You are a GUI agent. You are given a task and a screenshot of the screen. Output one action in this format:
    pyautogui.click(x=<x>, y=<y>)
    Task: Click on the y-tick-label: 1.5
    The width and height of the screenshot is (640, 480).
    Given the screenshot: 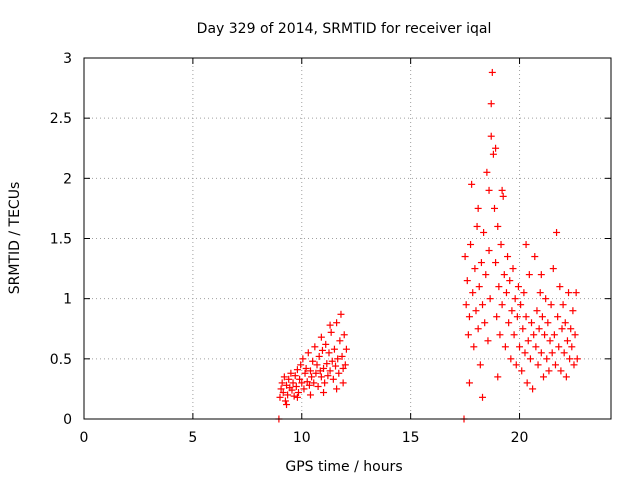 What is the action you would take?
    pyautogui.click(x=61, y=240)
    